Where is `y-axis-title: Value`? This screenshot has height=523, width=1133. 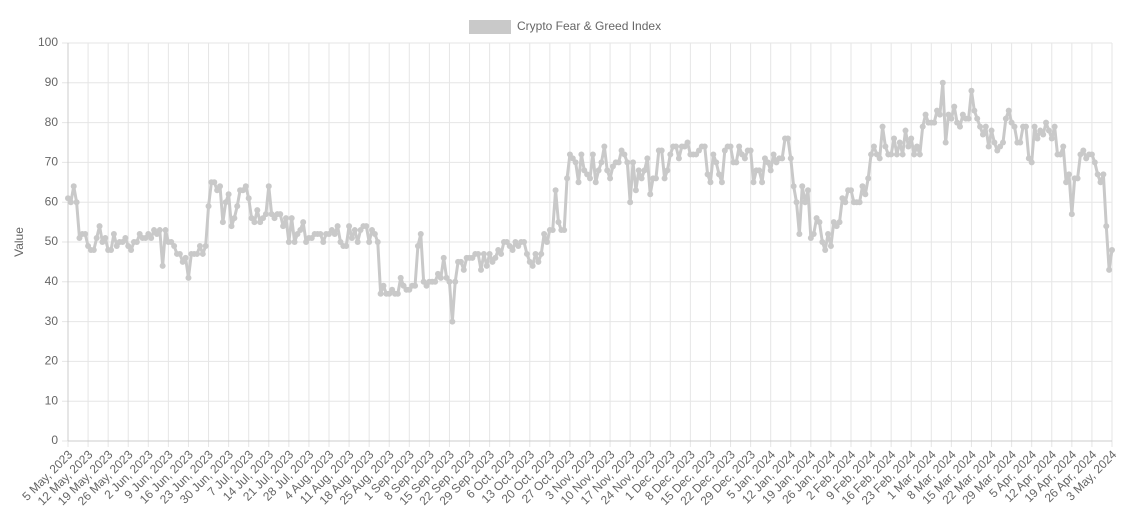
y-axis-title: Value is located at coordinates (19, 242).